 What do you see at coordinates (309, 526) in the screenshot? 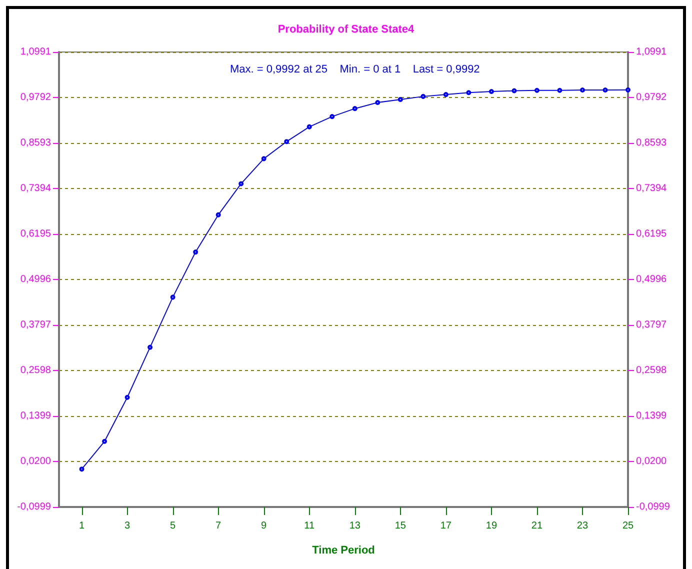
I see `x-tick-label: 11` at bounding box center [309, 526].